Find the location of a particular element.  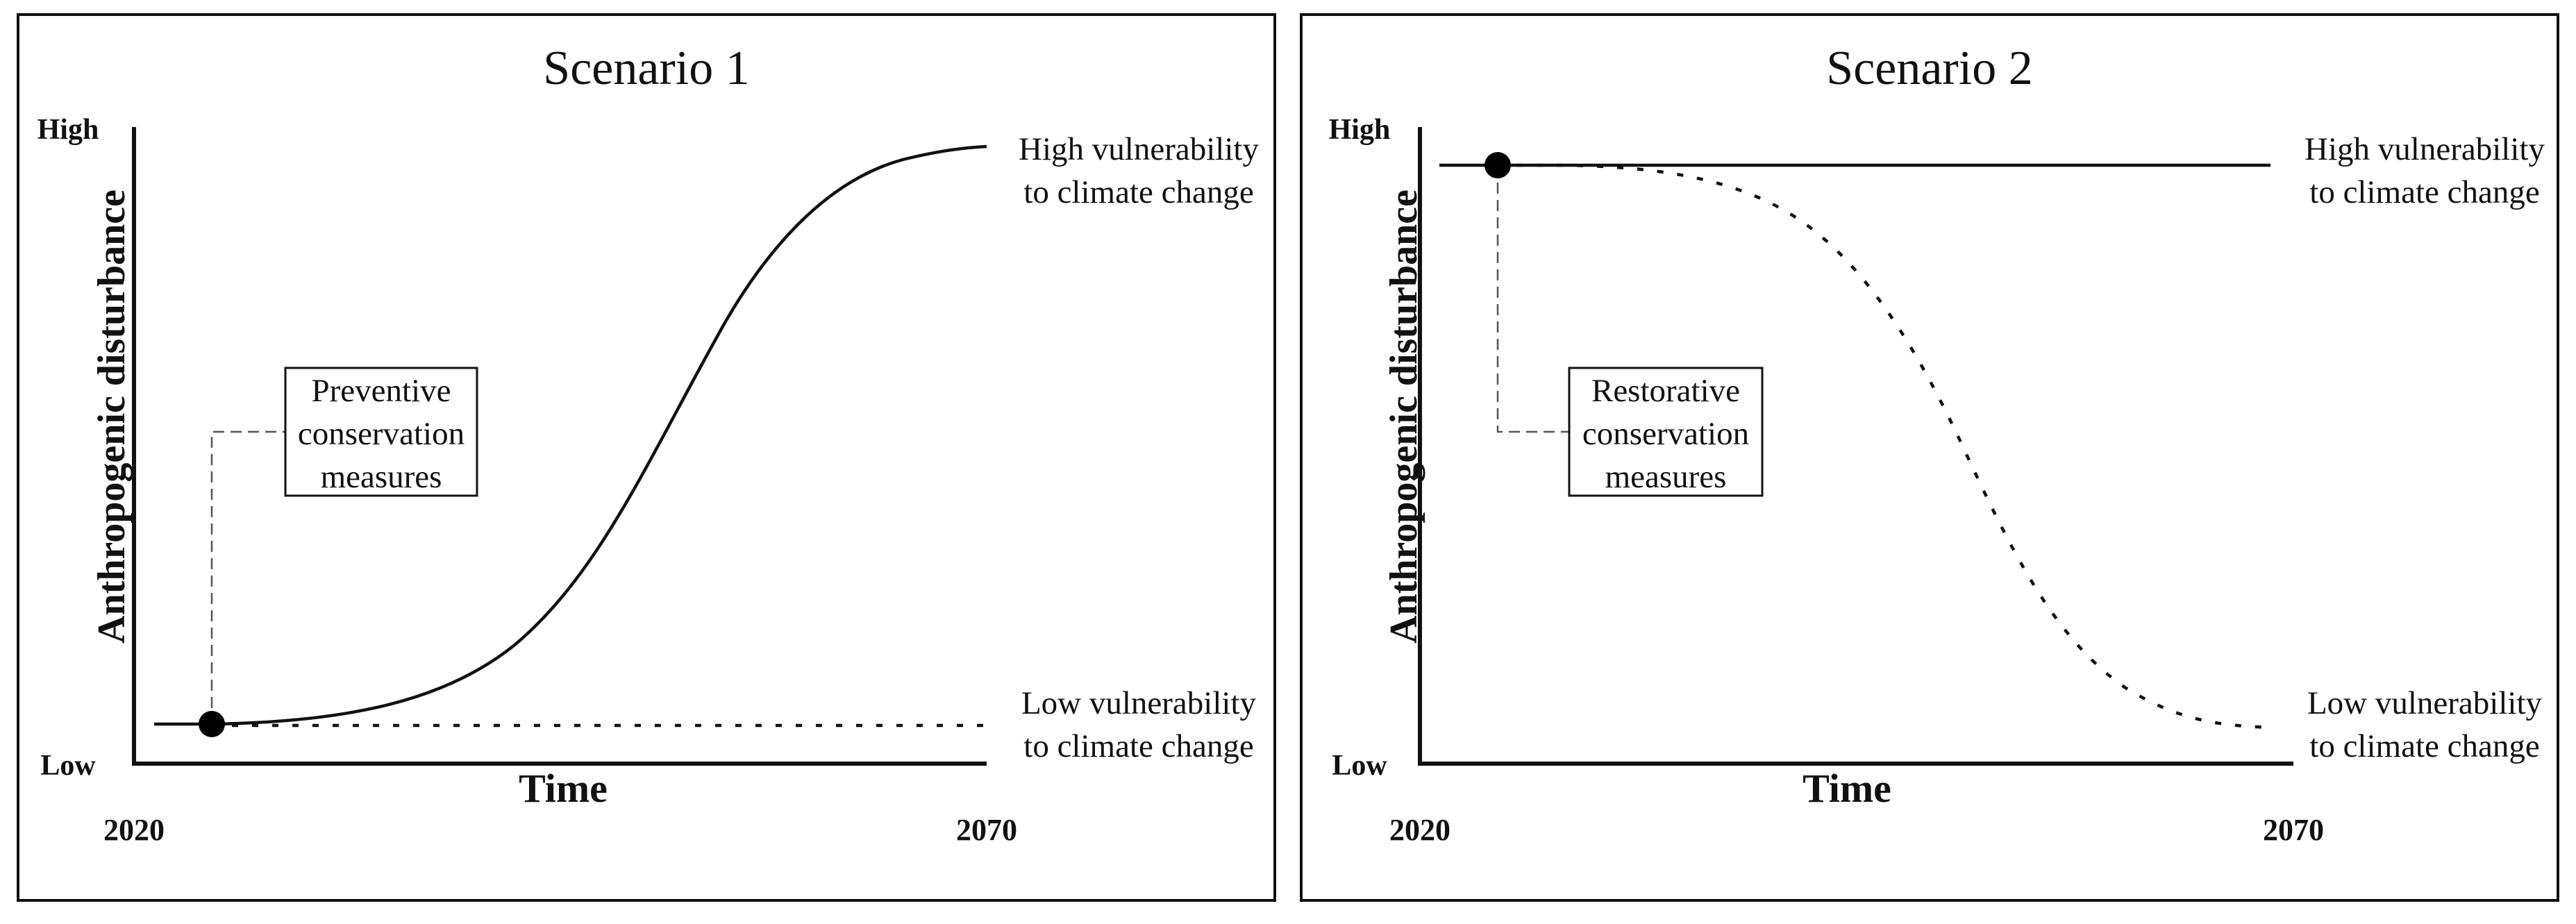

panel-title: Scenario 2 is located at coordinates (1929, 68).